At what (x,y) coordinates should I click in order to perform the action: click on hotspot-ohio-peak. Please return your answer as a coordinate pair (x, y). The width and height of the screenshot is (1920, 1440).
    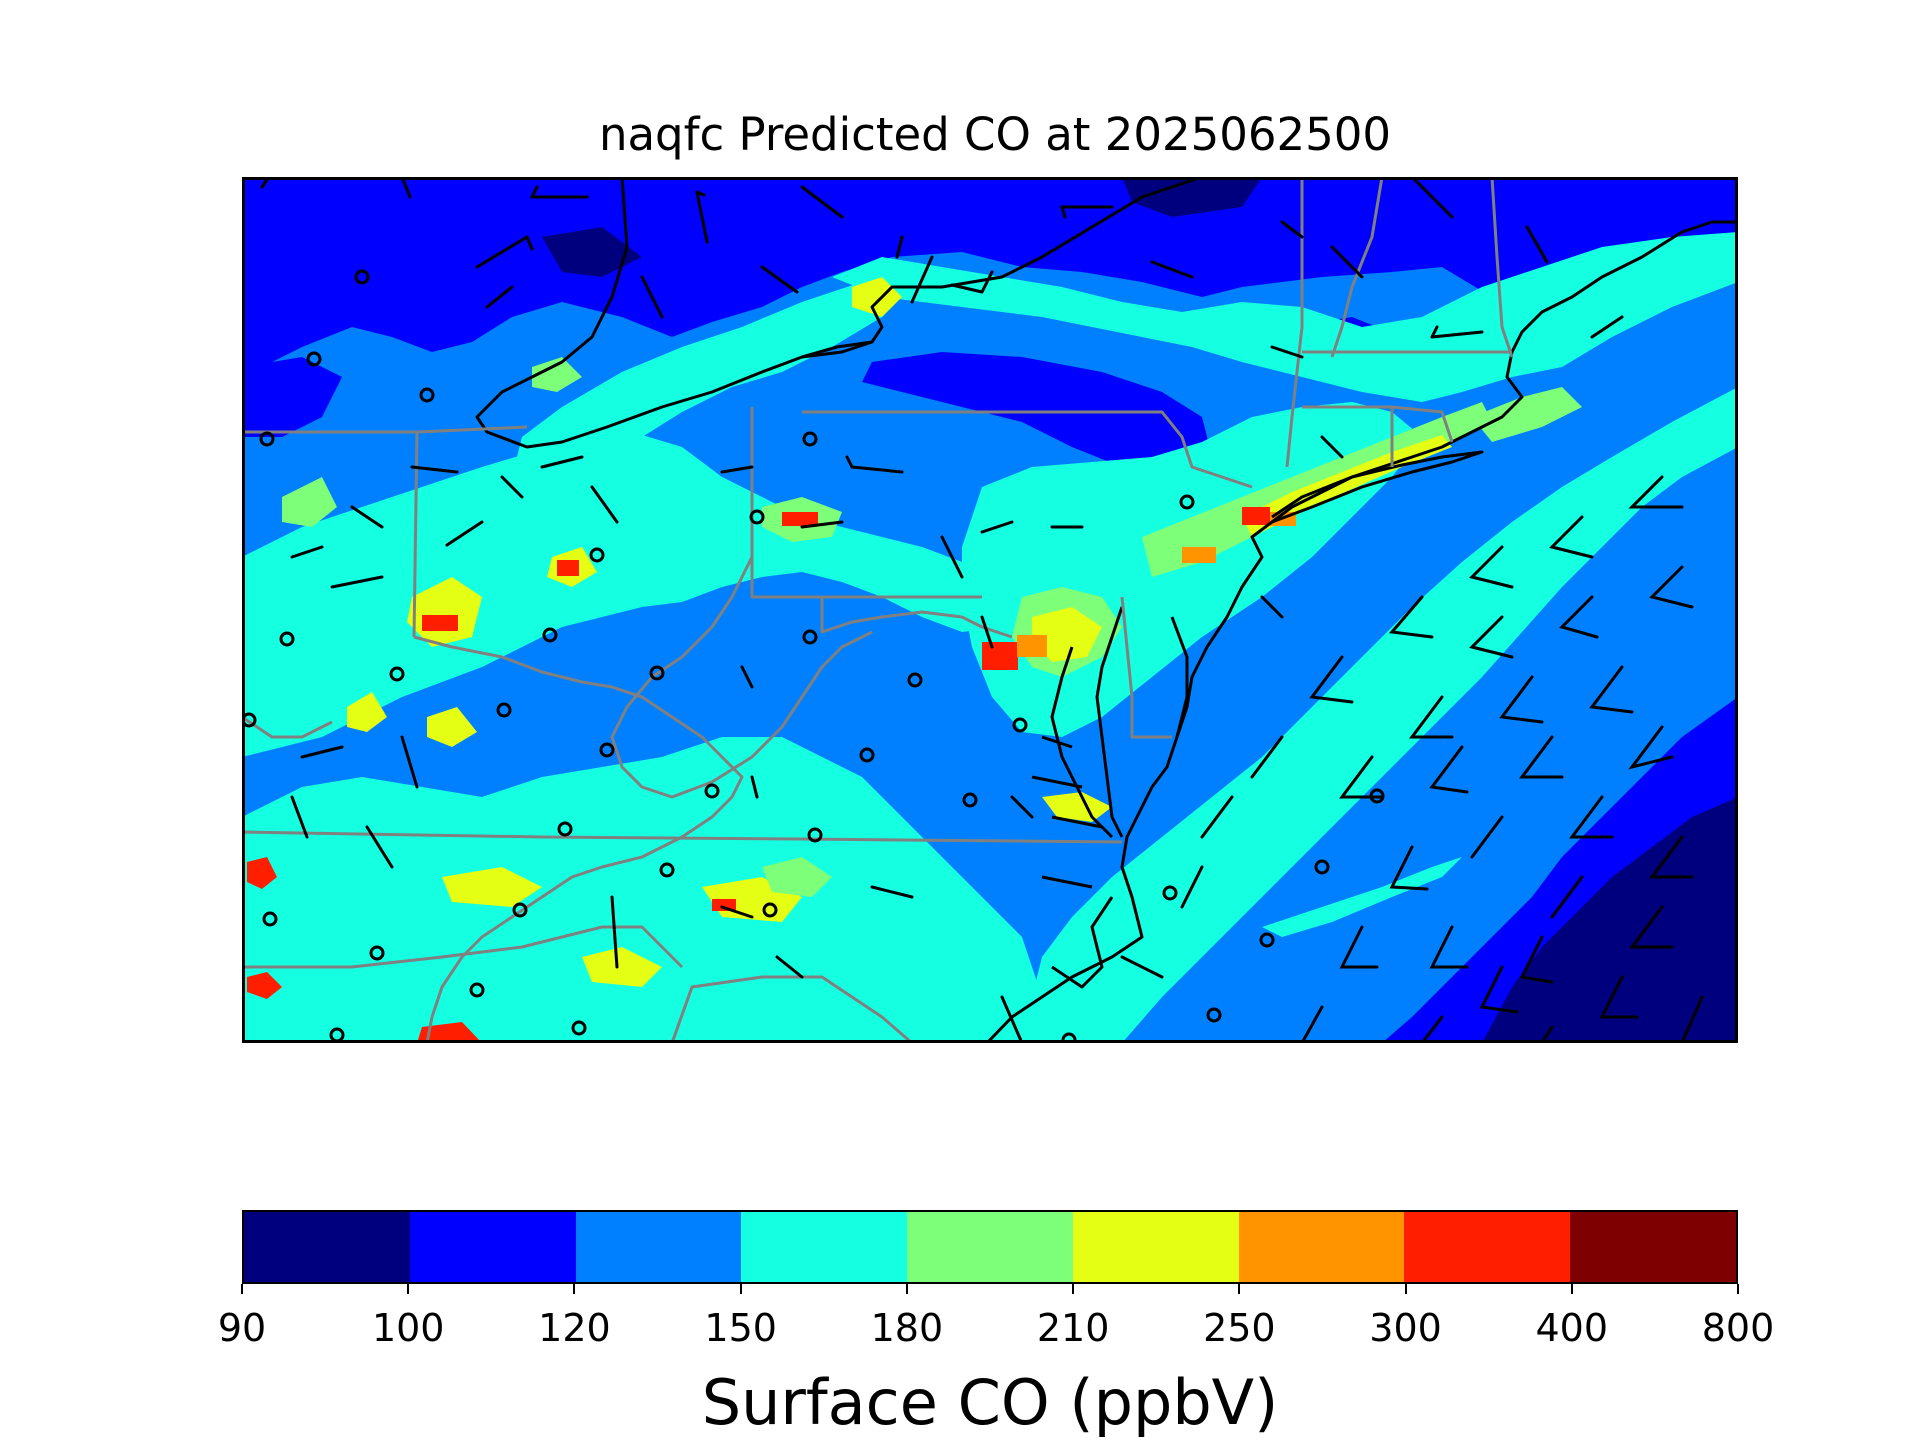
    Looking at the image, I should click on (440, 623).